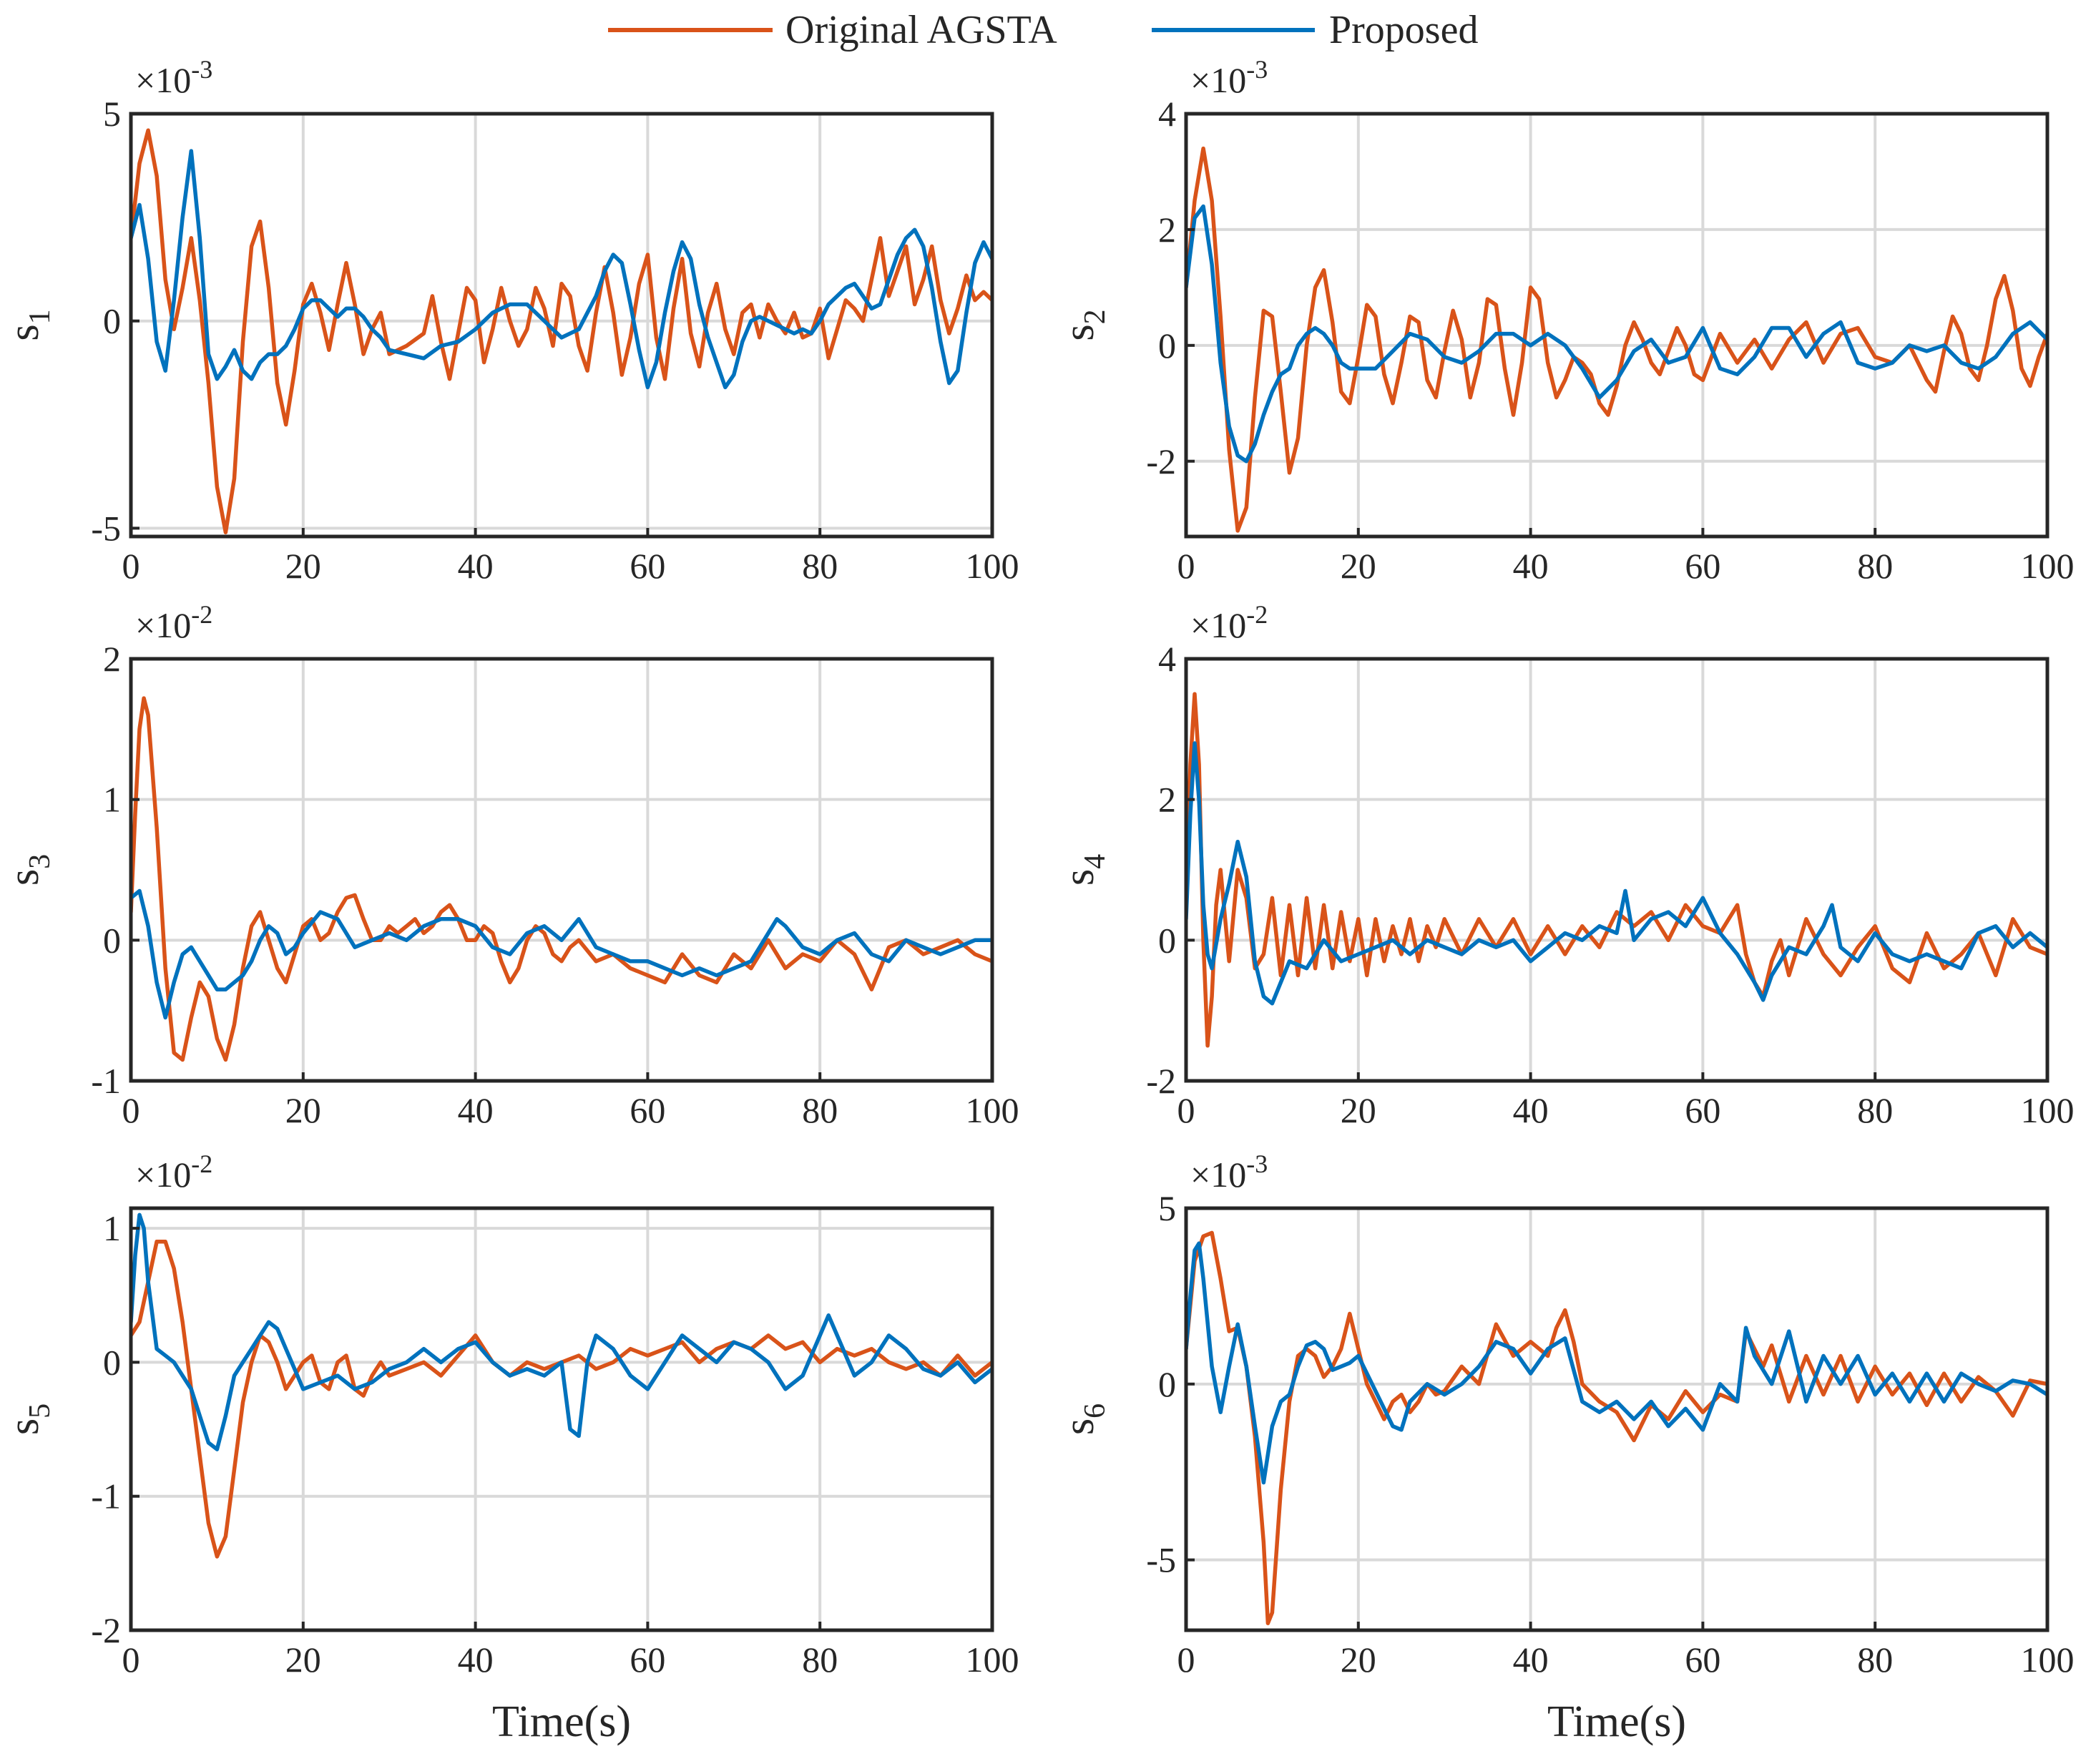  Describe the element at coordinates (561, 1721) in the screenshot. I see `x-axis-label: Time(s)` at that location.